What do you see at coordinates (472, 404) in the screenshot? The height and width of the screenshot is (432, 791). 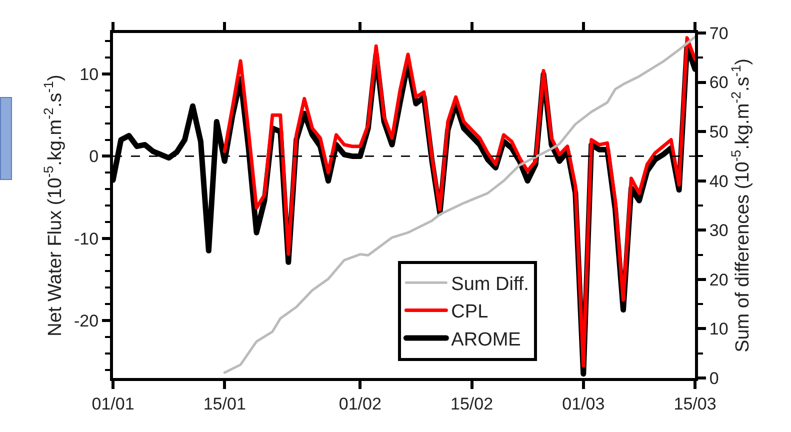 I see `x-tick-label: 15/02` at bounding box center [472, 404].